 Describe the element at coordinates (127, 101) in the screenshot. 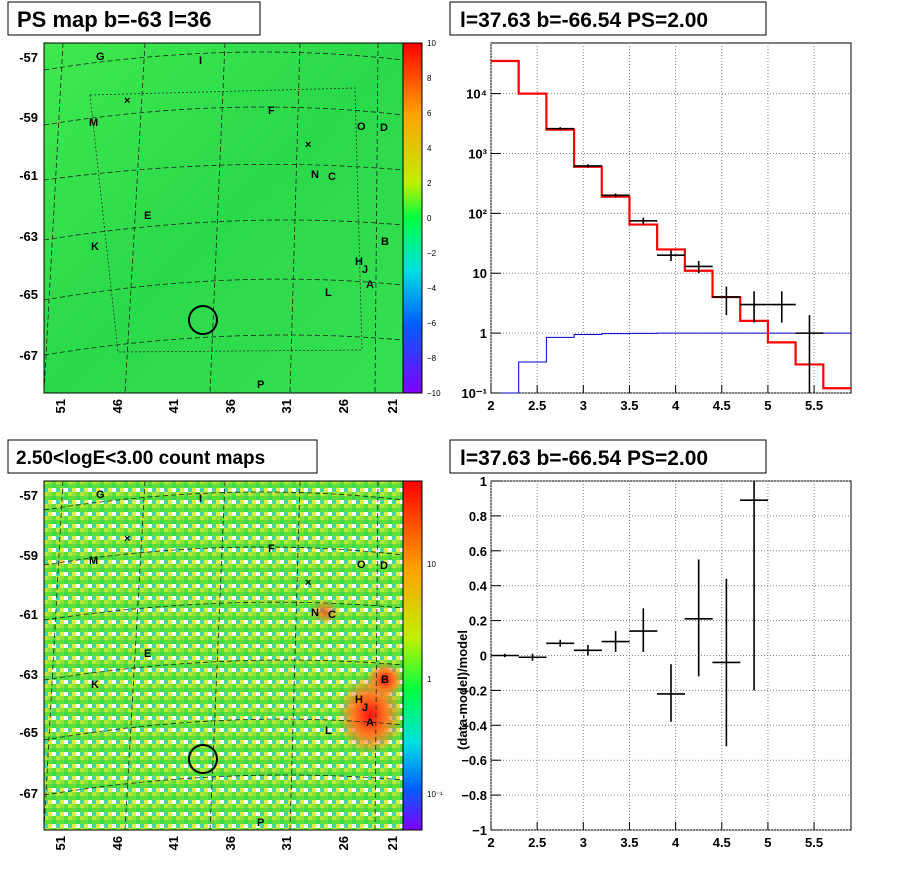

I see `ps-map-cross-1: ×` at that location.